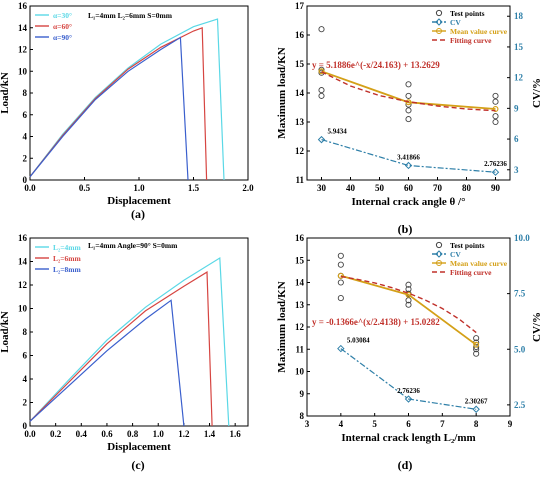 Image resolution: width=550 pixels, height=477 pixels. Describe the element at coordinates (25, 379) in the screenshot. I see `y-tick-label: 4` at that location.